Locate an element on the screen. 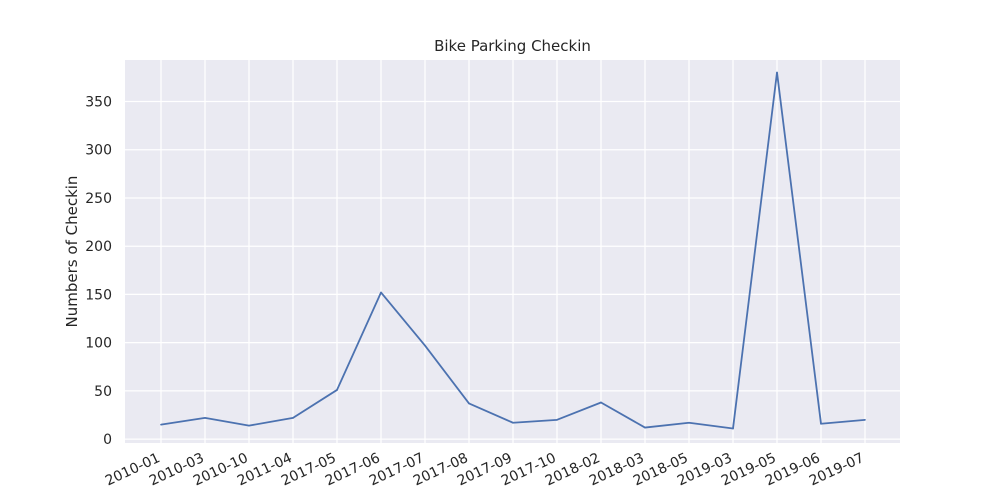  y-tick-label: 50 is located at coordinates (103, 392).